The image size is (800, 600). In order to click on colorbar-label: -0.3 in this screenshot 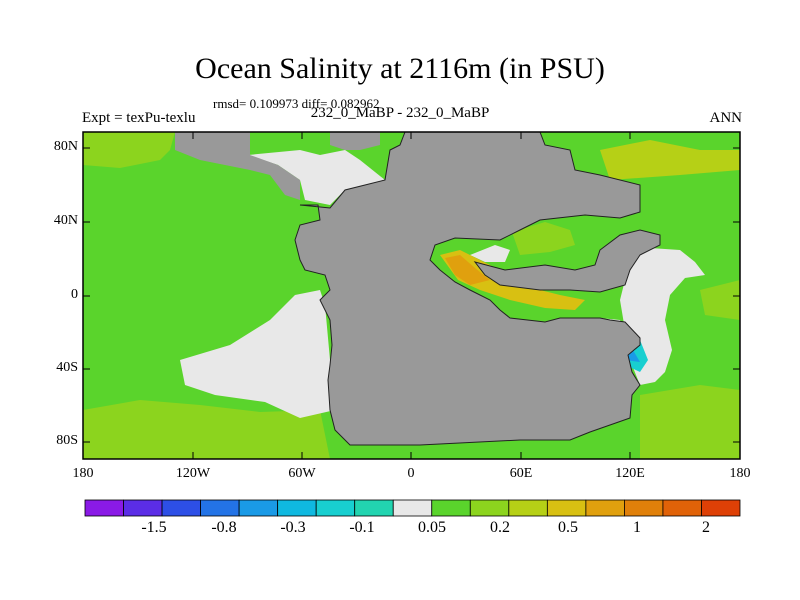, I will do `click(293, 527)`.